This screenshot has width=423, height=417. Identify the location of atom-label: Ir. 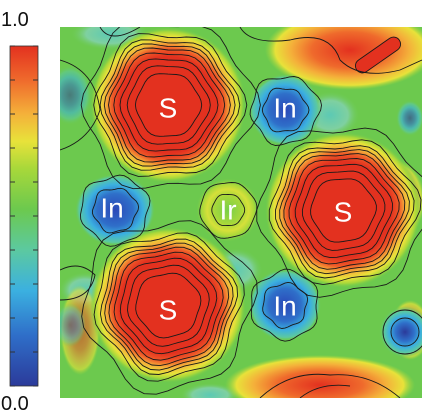
(227, 210).